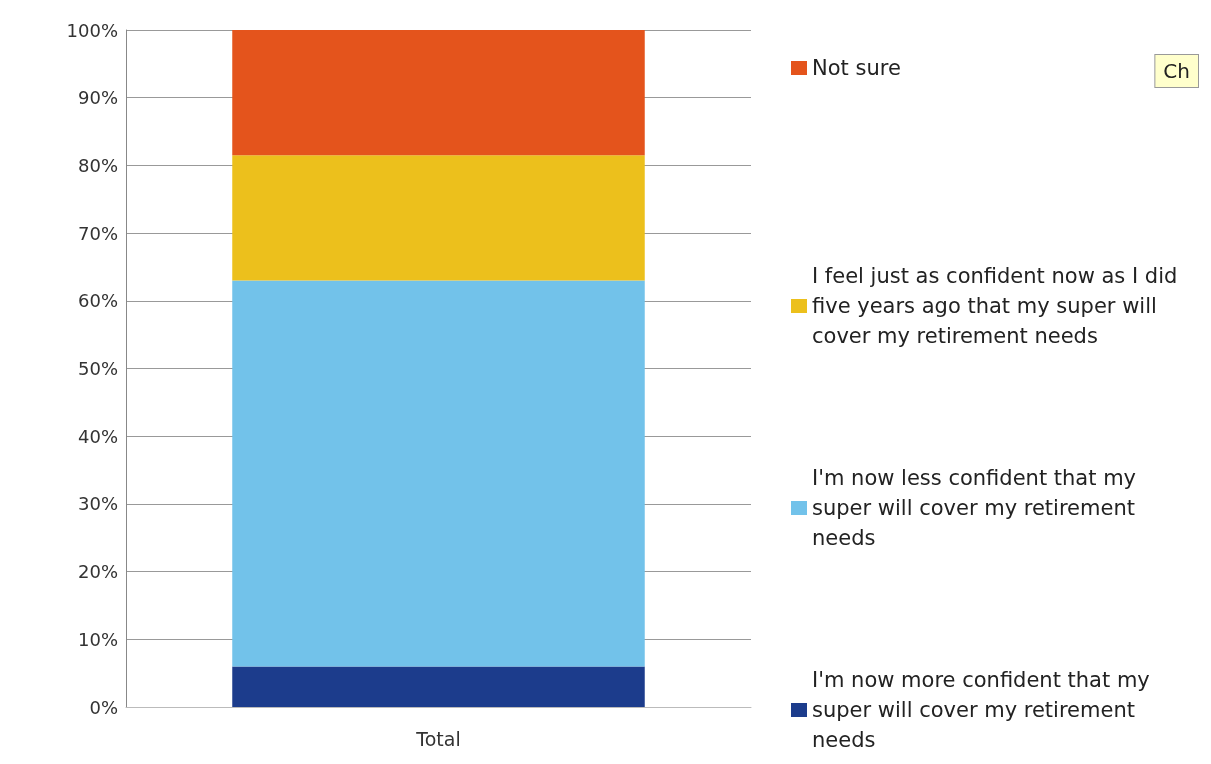  I want to click on y-tick-label: 80%, so click(97, 165).